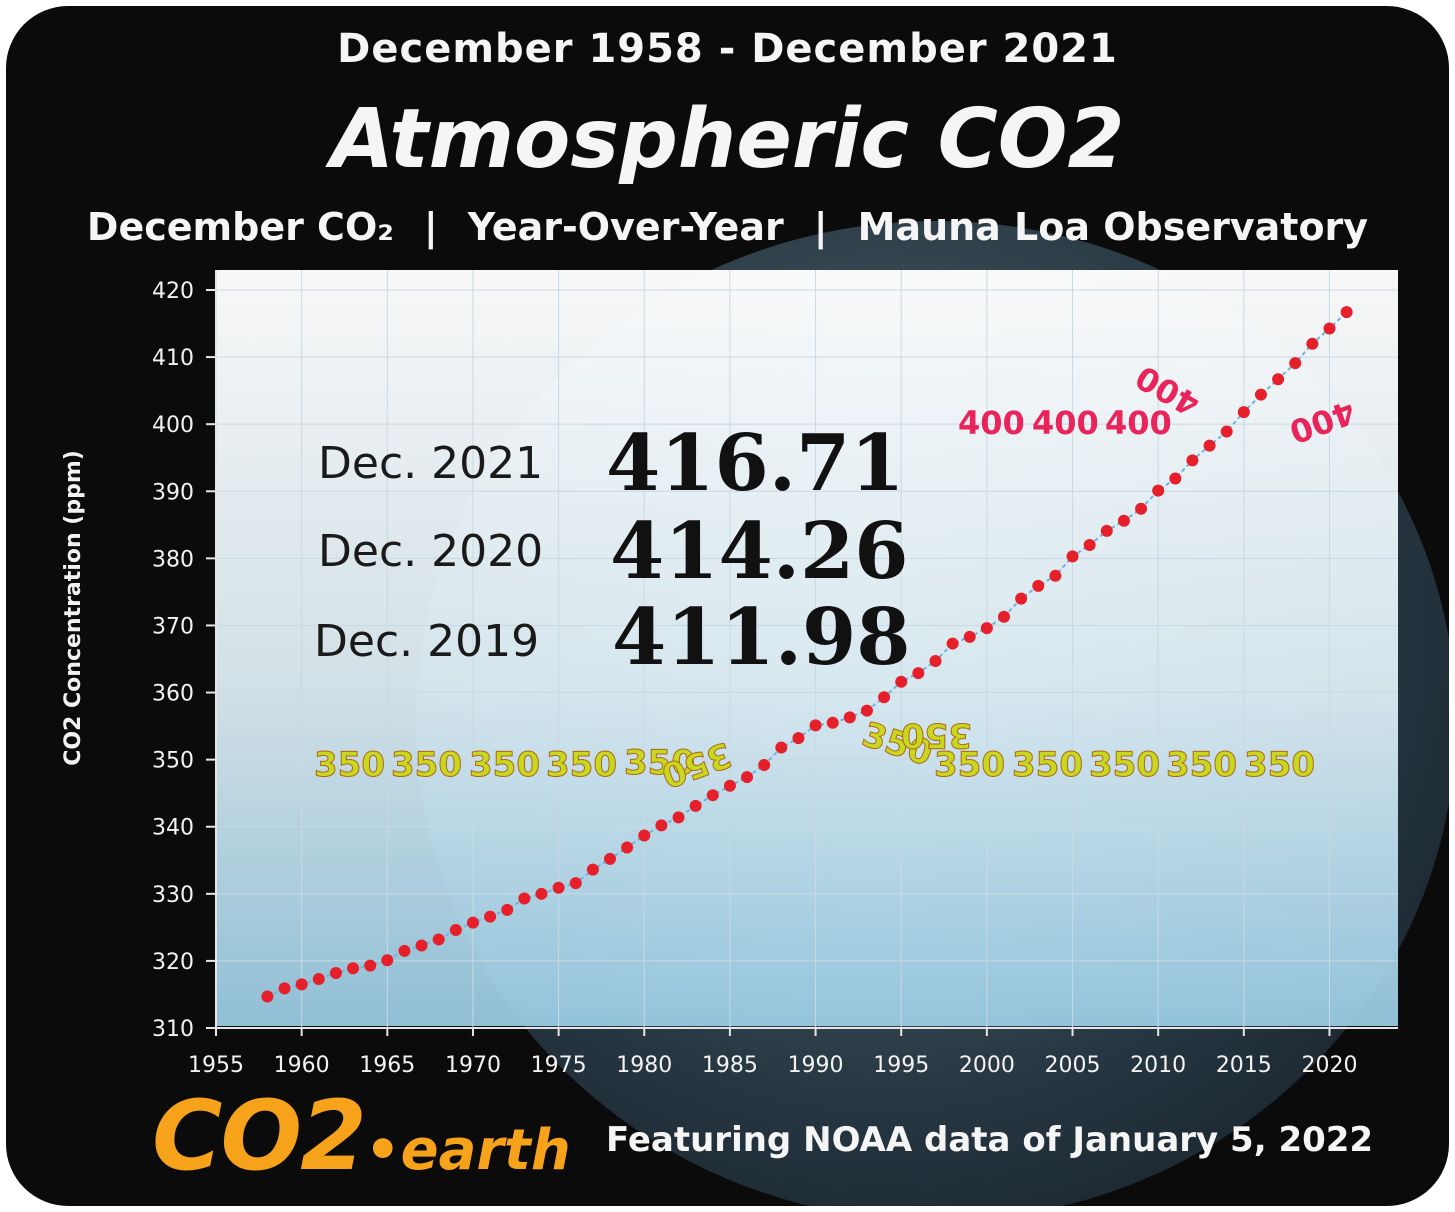 This screenshot has height=1212, width=1455. What do you see at coordinates (625, 227) in the screenshot?
I see `subtitle-year-over-year: Year-Over-Year` at bounding box center [625, 227].